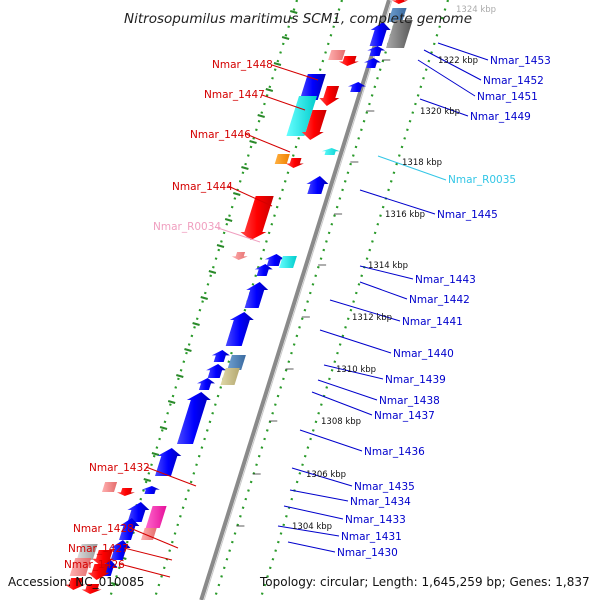 This screenshot has height=600, width=600. Describe the element at coordinates (98, 549) in the screenshot. I see `gene-label: Nmar_1427` at that location.